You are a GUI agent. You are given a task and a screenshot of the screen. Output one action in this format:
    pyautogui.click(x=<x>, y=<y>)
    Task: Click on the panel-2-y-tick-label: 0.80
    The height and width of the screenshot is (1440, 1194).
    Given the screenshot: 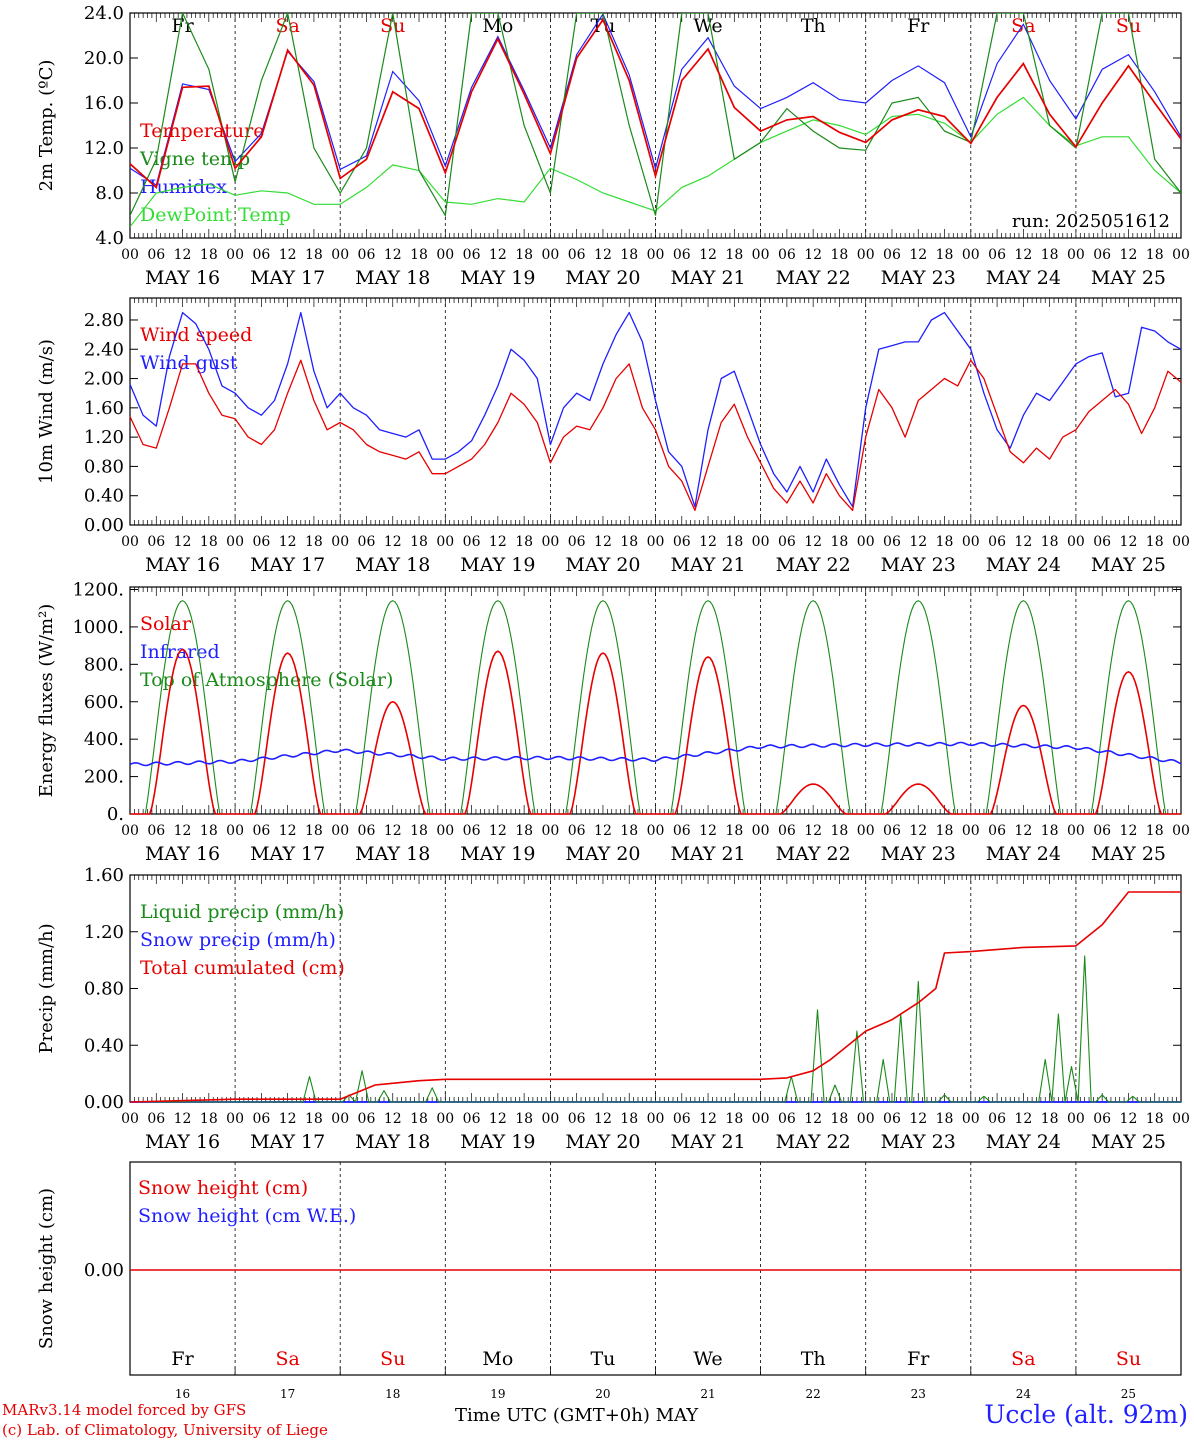 What is the action you would take?
    pyautogui.click(x=104, y=466)
    